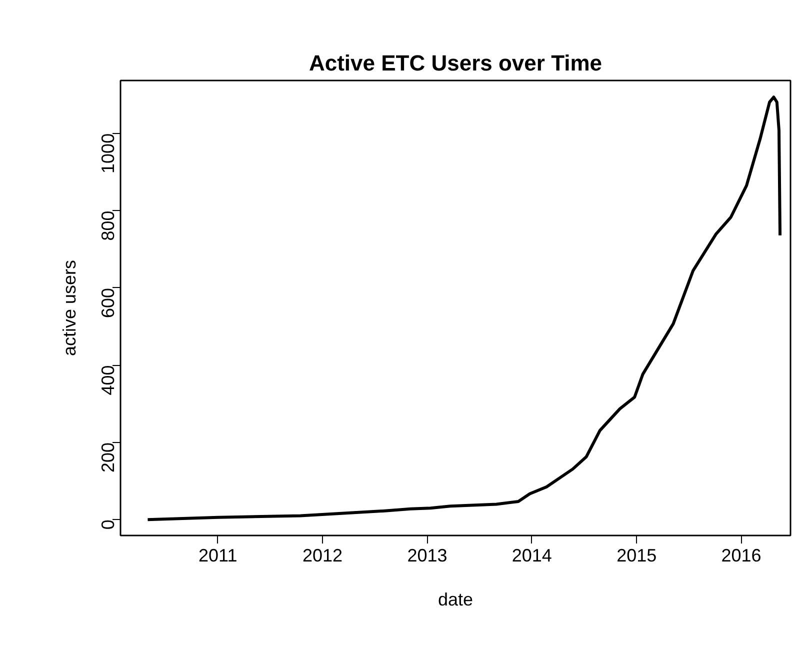 The image size is (796, 652). Describe the element at coordinates (427, 556) in the screenshot. I see `x-tick-label: 2013` at that location.